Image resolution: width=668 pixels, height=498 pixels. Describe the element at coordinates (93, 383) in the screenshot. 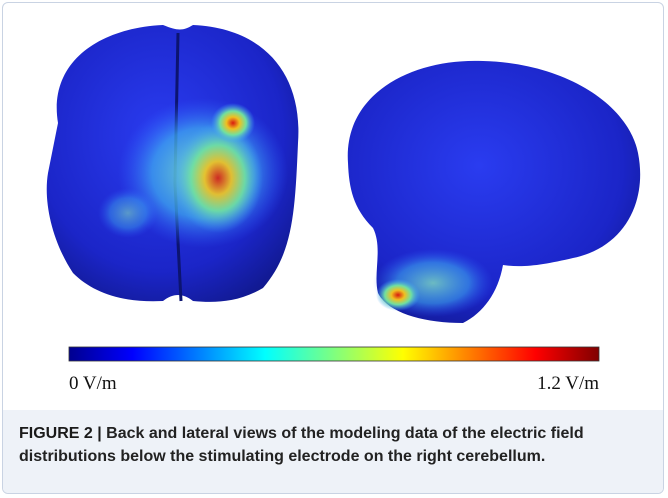

I see `colorbar-min-label: 0 V/m` at that location.